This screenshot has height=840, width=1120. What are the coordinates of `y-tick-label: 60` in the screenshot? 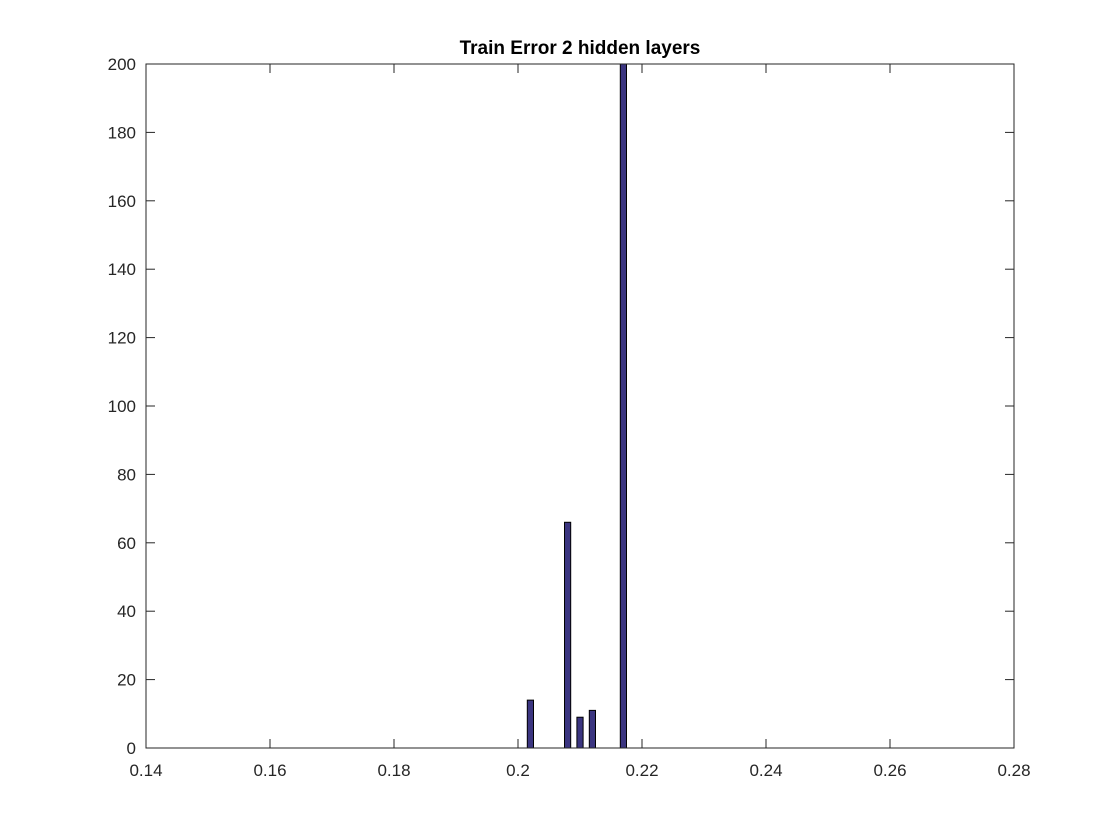 It's located at (126, 543).